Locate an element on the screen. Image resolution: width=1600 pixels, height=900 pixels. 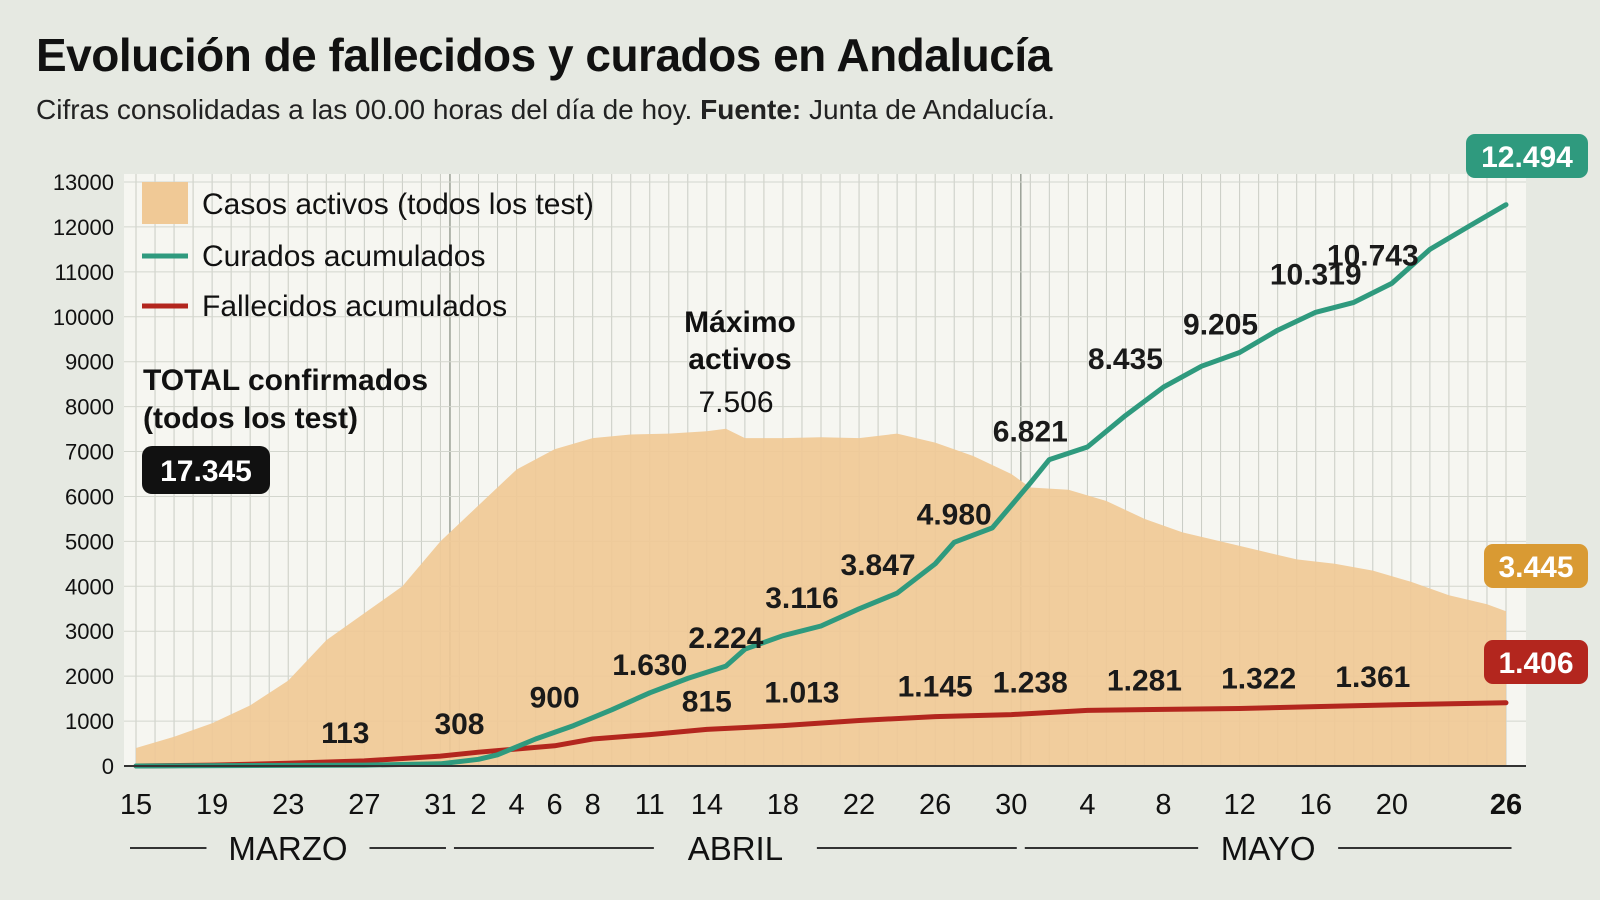
x-tick-label: 16 is located at coordinates (1316, 805).